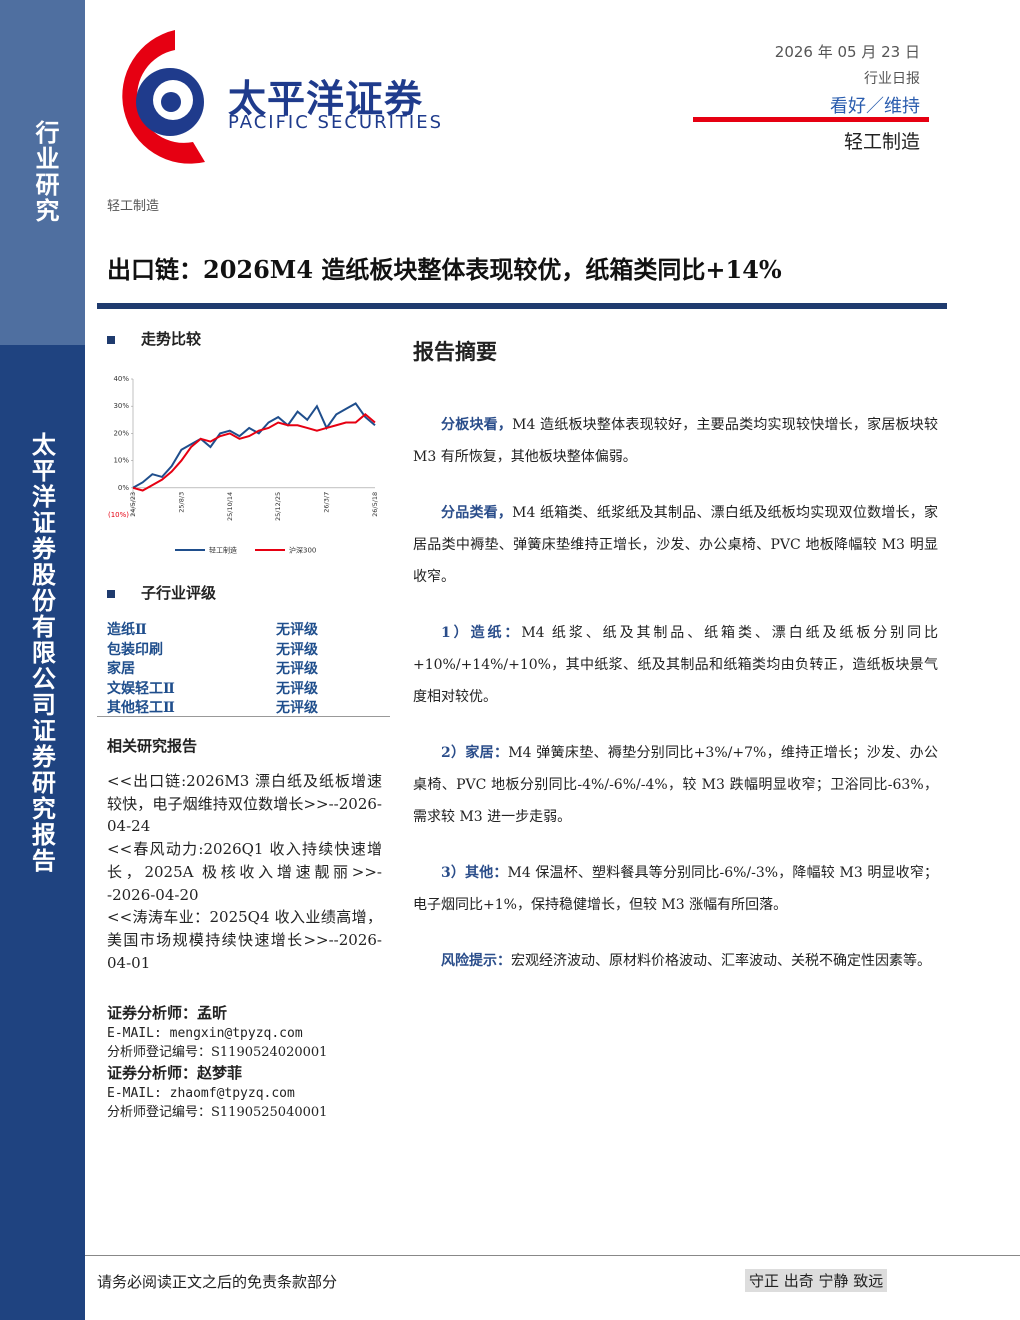 This screenshot has width=1020, height=1320. I want to click on trend-heading: 走势比较, so click(154, 338).